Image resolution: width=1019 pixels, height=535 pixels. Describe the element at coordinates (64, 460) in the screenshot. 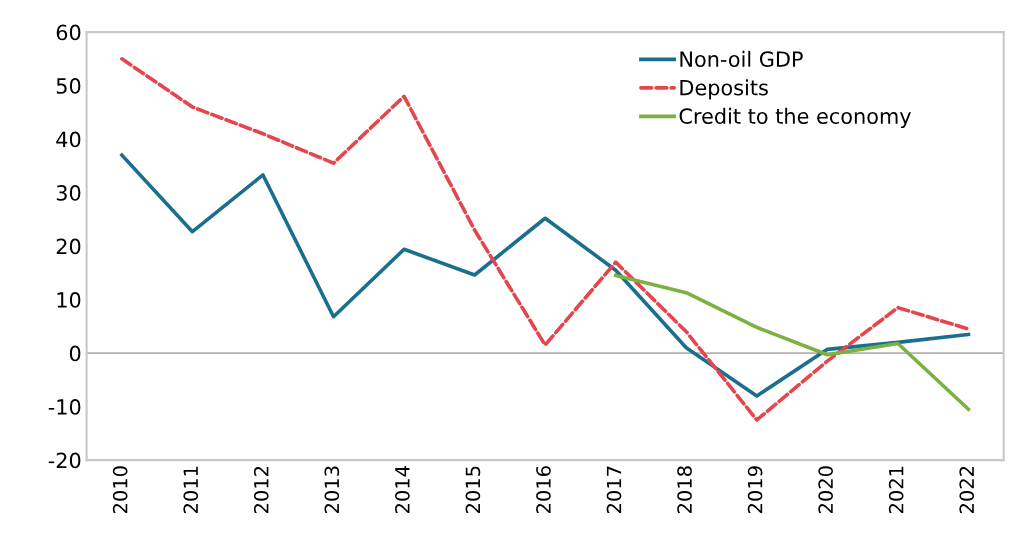

I see `y-tick-label: -20` at that location.